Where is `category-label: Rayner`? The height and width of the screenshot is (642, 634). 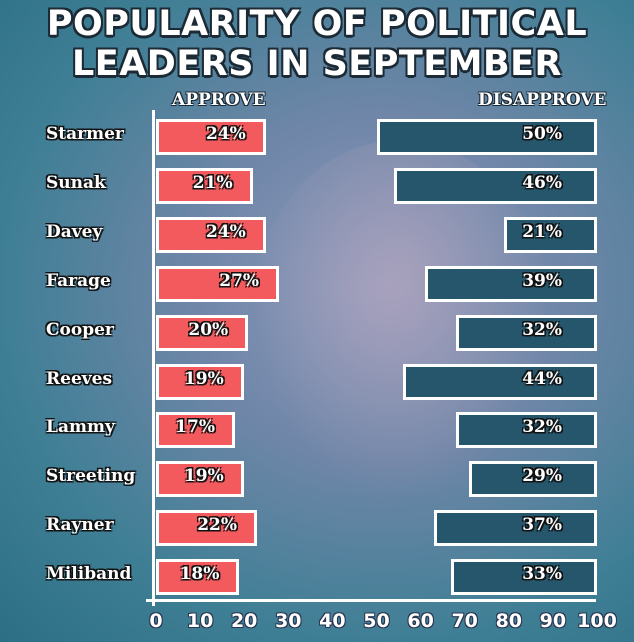
category-label: Rayner is located at coordinates (80, 525).